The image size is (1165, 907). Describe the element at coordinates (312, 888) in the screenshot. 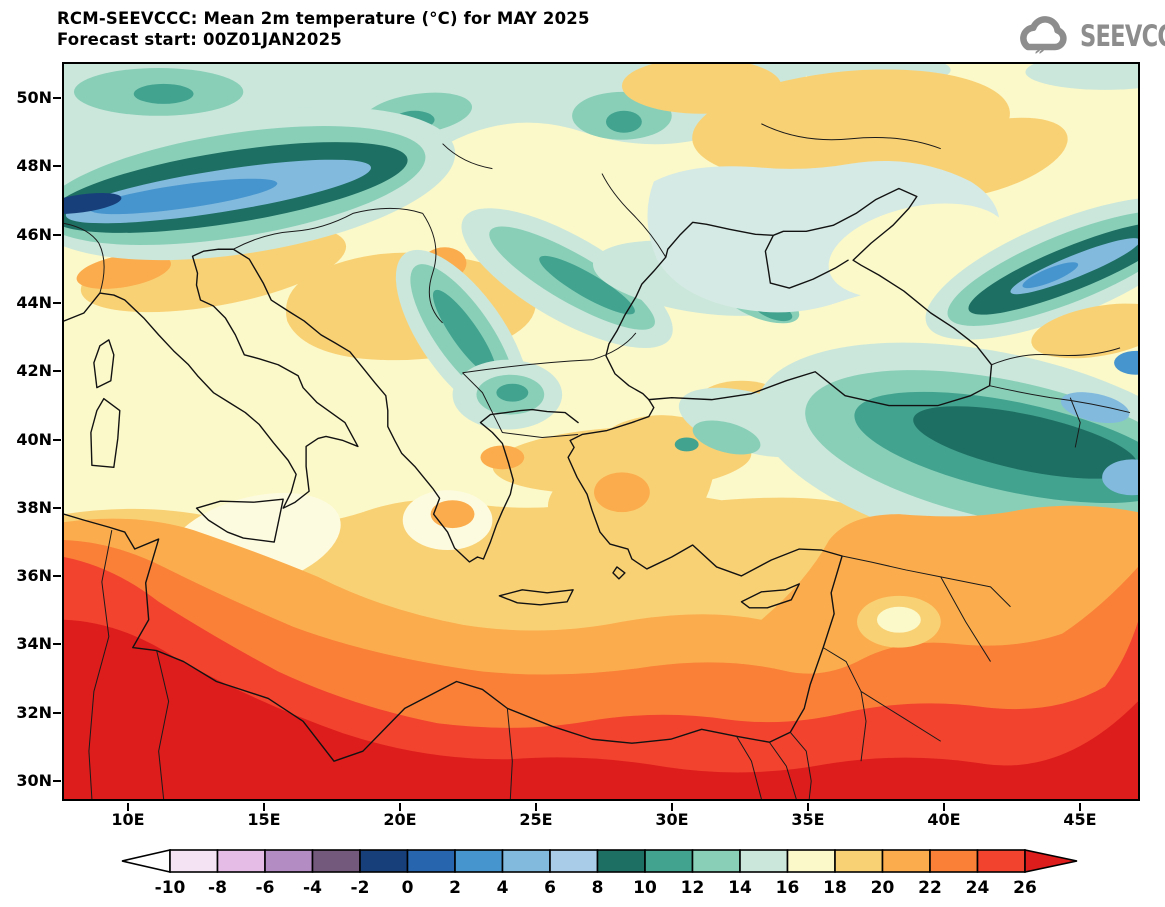

I see `colorbar-tick-label: -4` at that location.